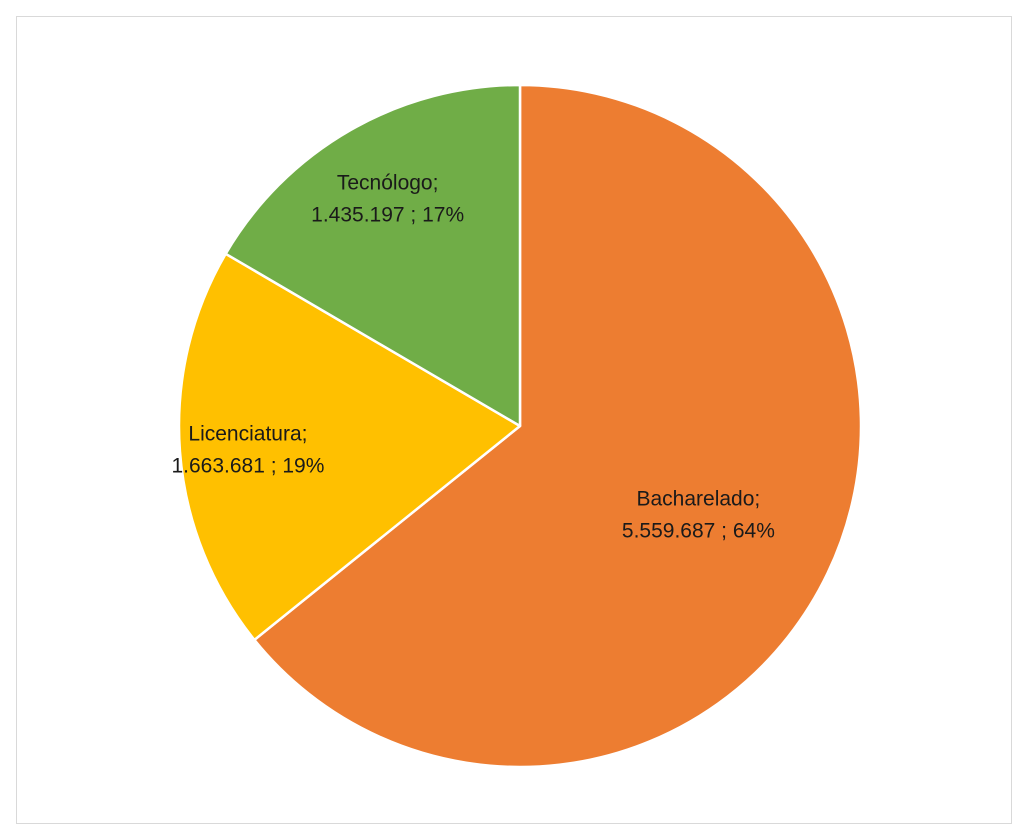  I want to click on data-label-licenciatura: Licenciatura; 1.663.681 ; 19%, so click(247, 449).